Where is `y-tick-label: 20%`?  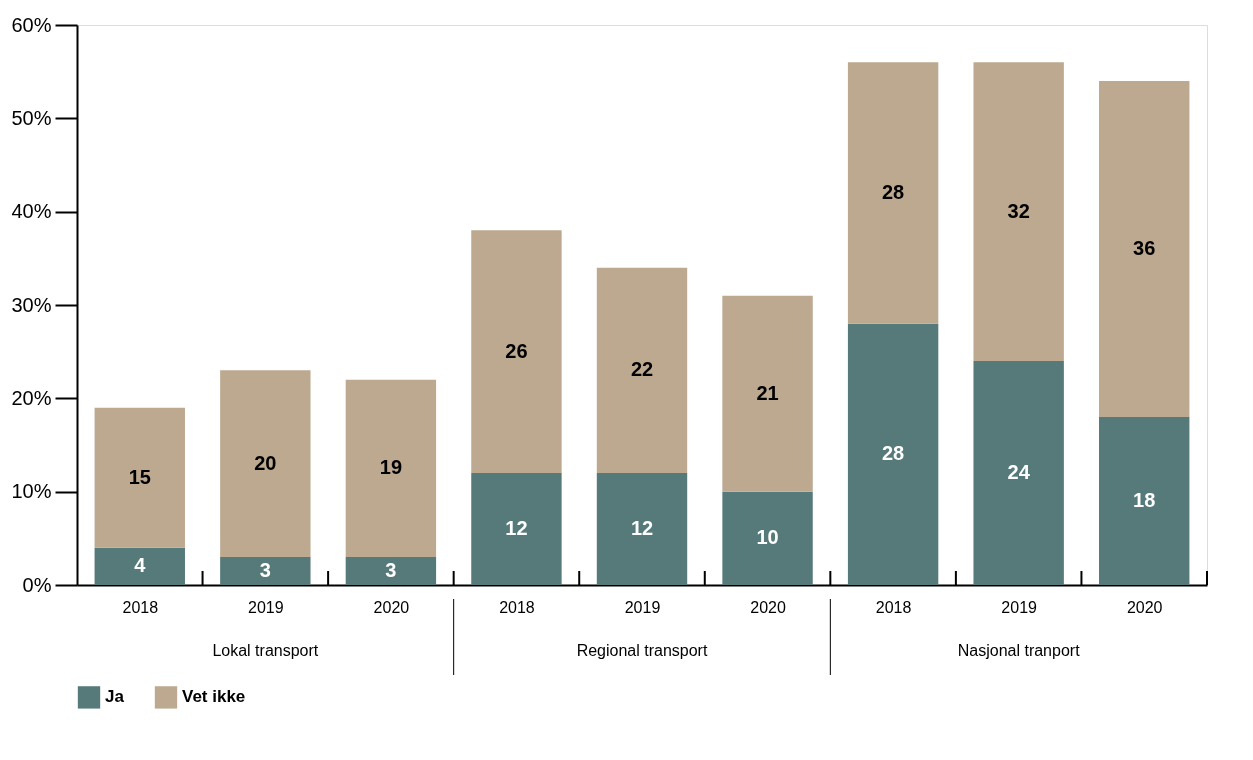 y-tick-label: 20% is located at coordinates (31, 397).